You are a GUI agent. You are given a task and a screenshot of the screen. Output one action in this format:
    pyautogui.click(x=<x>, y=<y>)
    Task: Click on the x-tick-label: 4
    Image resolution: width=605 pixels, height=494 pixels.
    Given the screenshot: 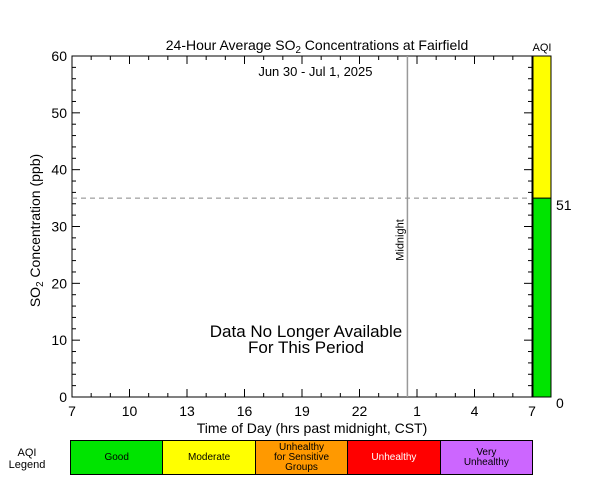 What is the action you would take?
    pyautogui.click(x=475, y=411)
    